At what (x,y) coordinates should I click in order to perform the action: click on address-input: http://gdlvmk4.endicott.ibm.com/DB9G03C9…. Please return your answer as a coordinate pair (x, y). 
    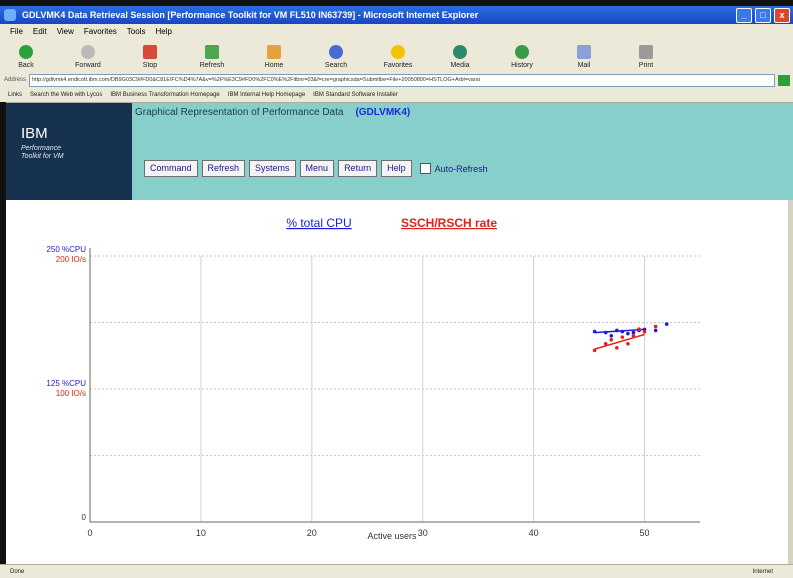
    Looking at the image, I should click on (402, 80).